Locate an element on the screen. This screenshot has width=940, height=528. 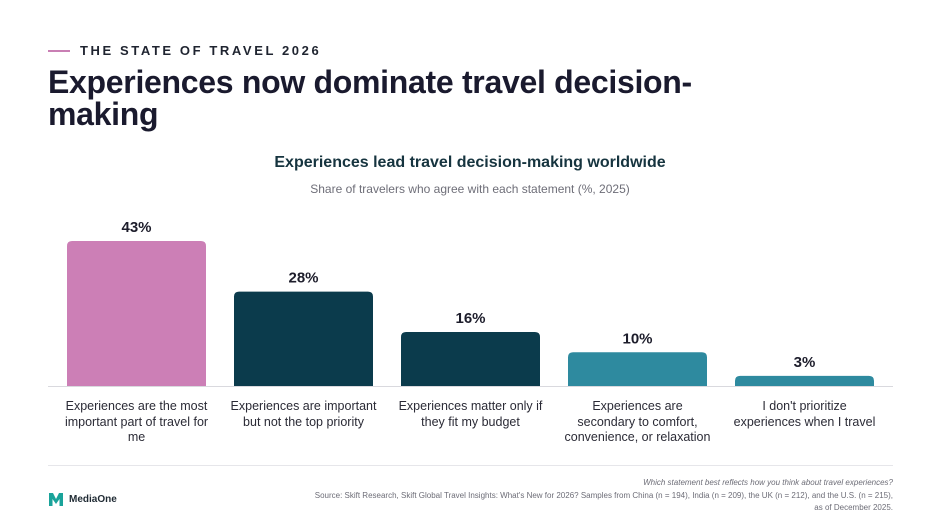
eyebrow-accent-line is located at coordinates (59, 50).